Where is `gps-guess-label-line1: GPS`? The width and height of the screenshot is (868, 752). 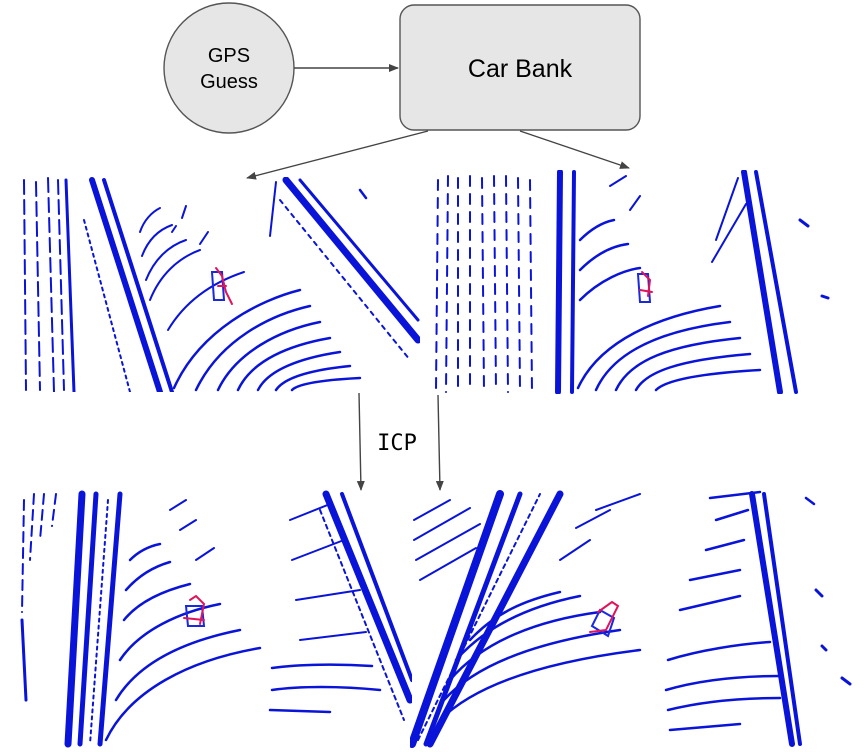
gps-guess-label-line1: GPS is located at coordinates (229, 56).